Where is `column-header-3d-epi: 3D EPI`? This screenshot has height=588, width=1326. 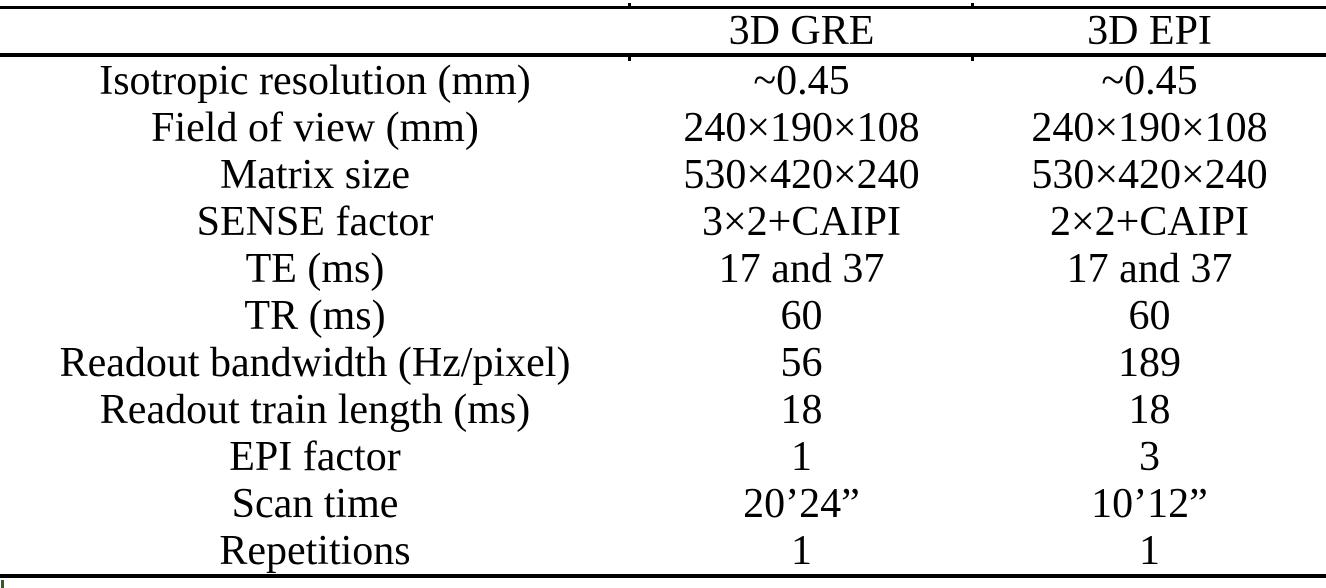
column-header-3d-epi: 3D EPI is located at coordinates (1149, 31).